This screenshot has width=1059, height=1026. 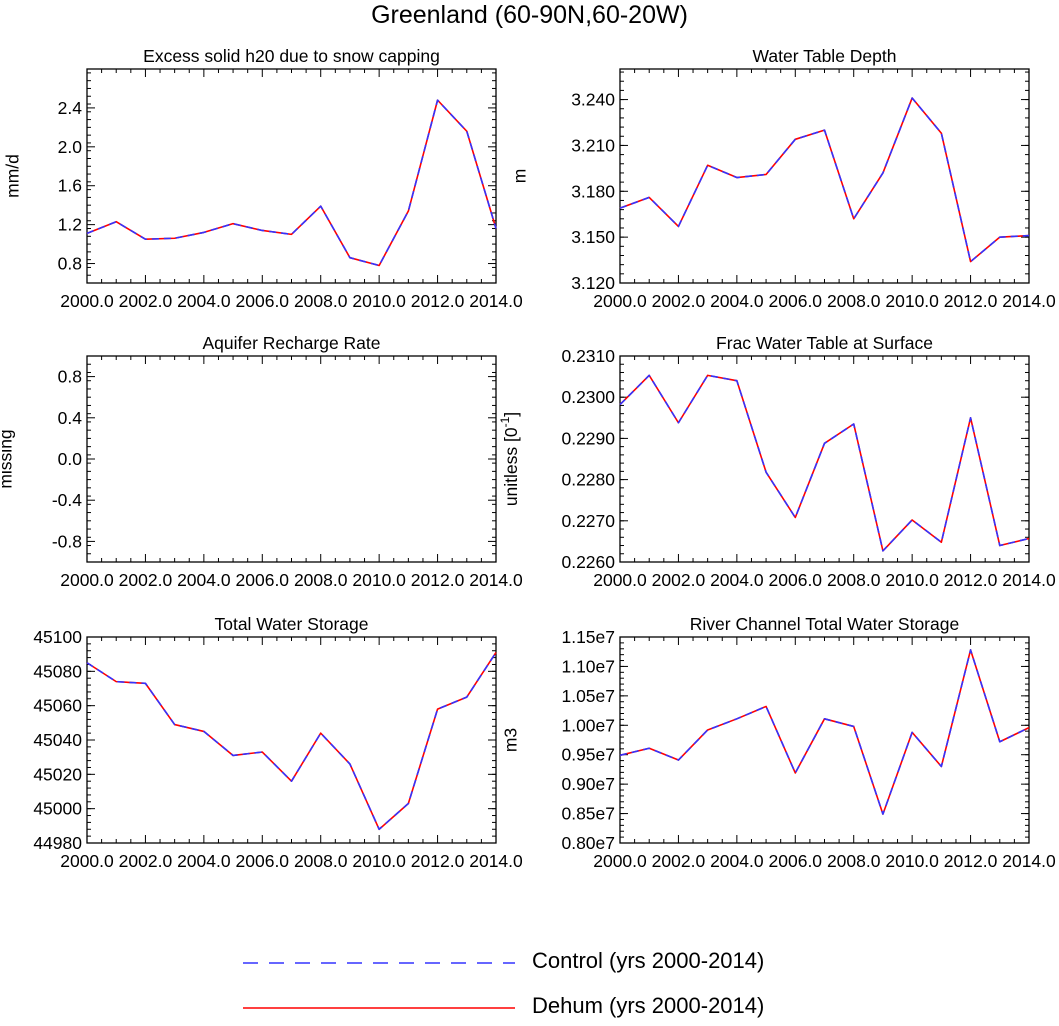 I want to click on panel-title: Frac Water Table at Surface, so click(x=824, y=343).